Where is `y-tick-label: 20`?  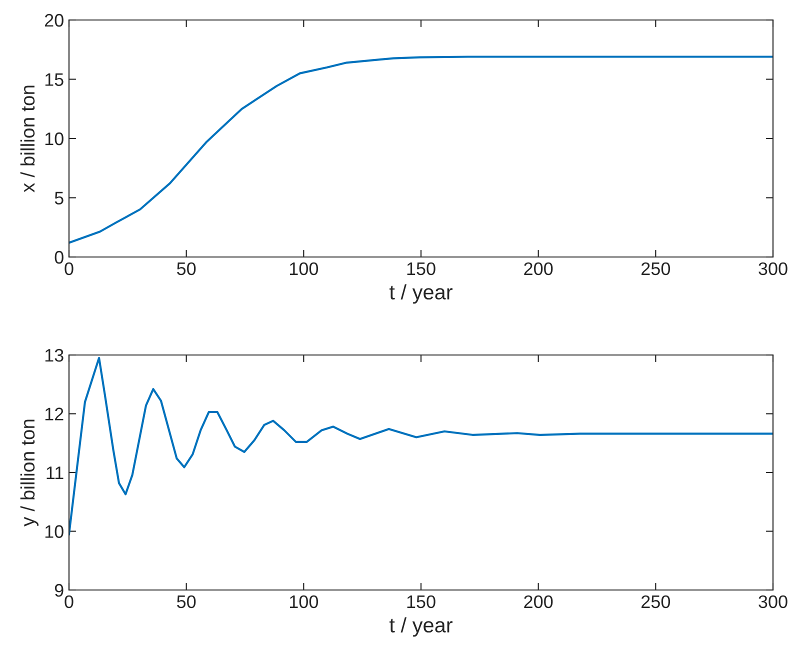
y-tick-label: 20 is located at coordinates (54, 20).